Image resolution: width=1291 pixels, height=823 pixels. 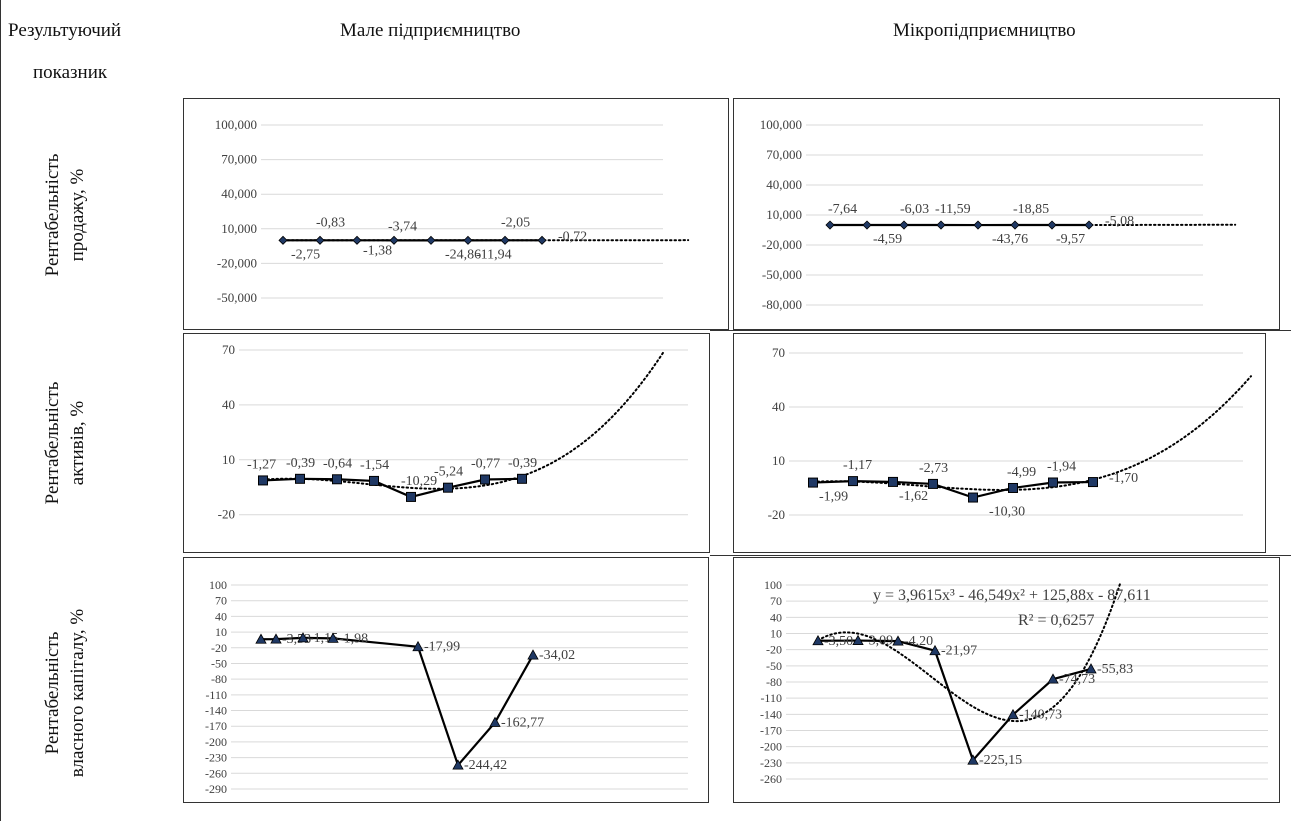 I want to click on chart-sales-small-data-label: -3,74, so click(x=402, y=226).